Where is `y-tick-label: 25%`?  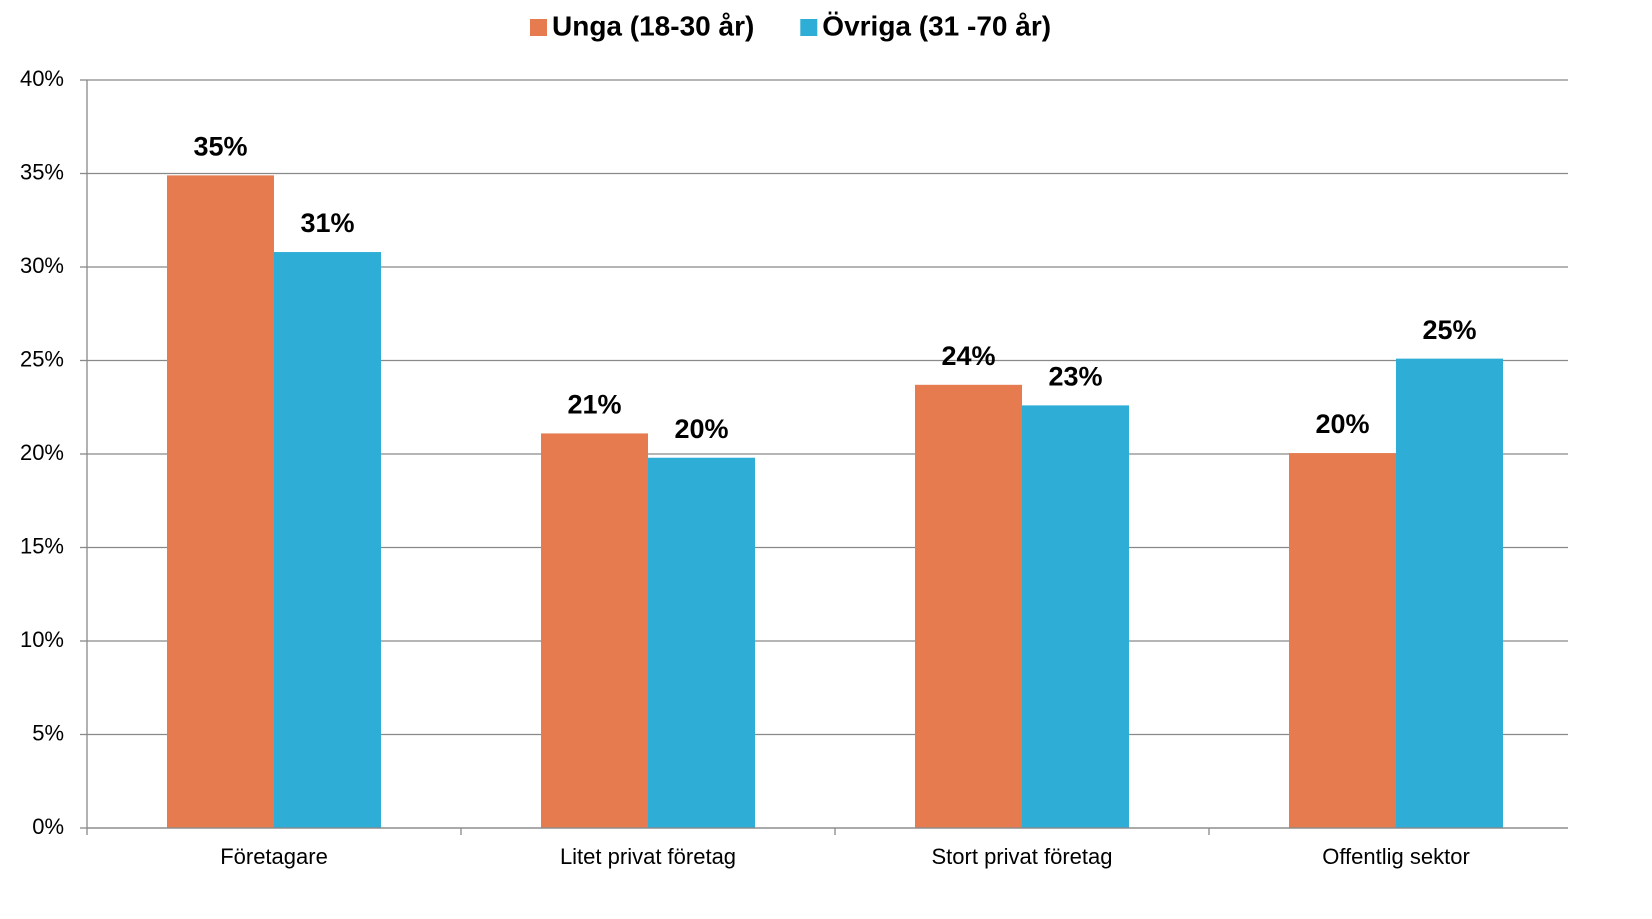 y-tick-label: 25% is located at coordinates (42, 358).